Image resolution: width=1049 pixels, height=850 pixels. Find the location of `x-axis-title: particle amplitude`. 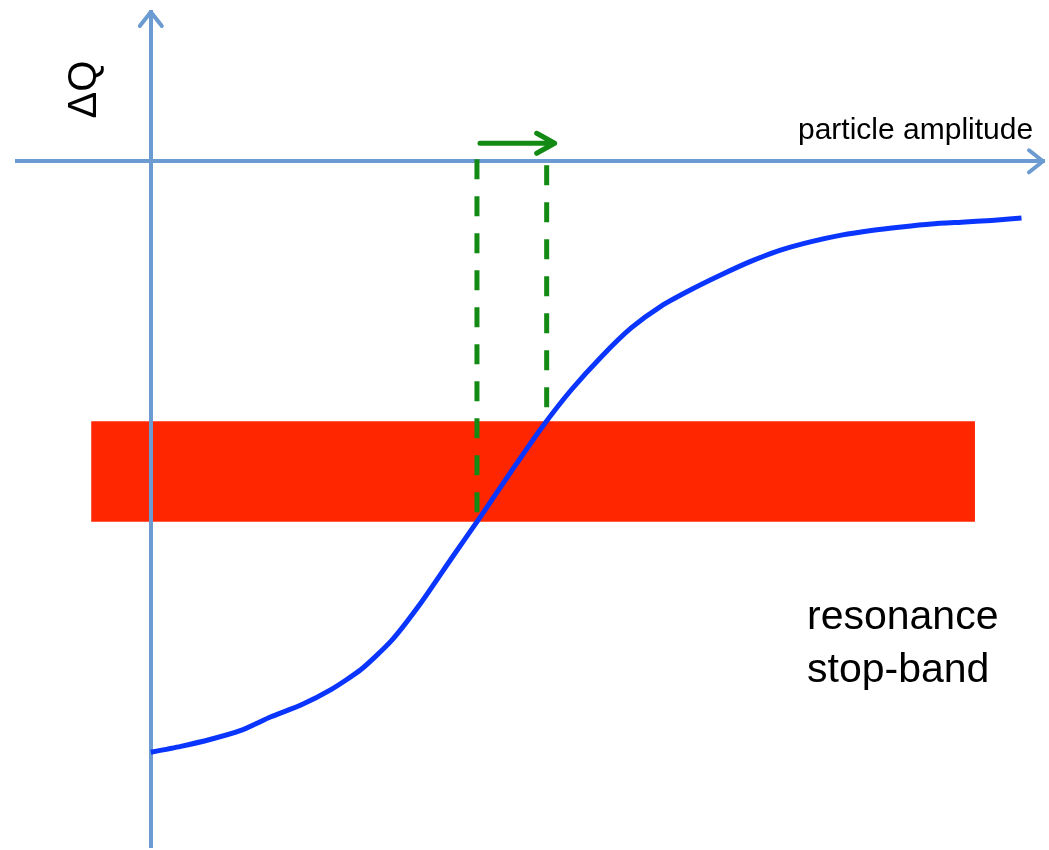

x-axis-title: particle amplitude is located at coordinates (916, 128).